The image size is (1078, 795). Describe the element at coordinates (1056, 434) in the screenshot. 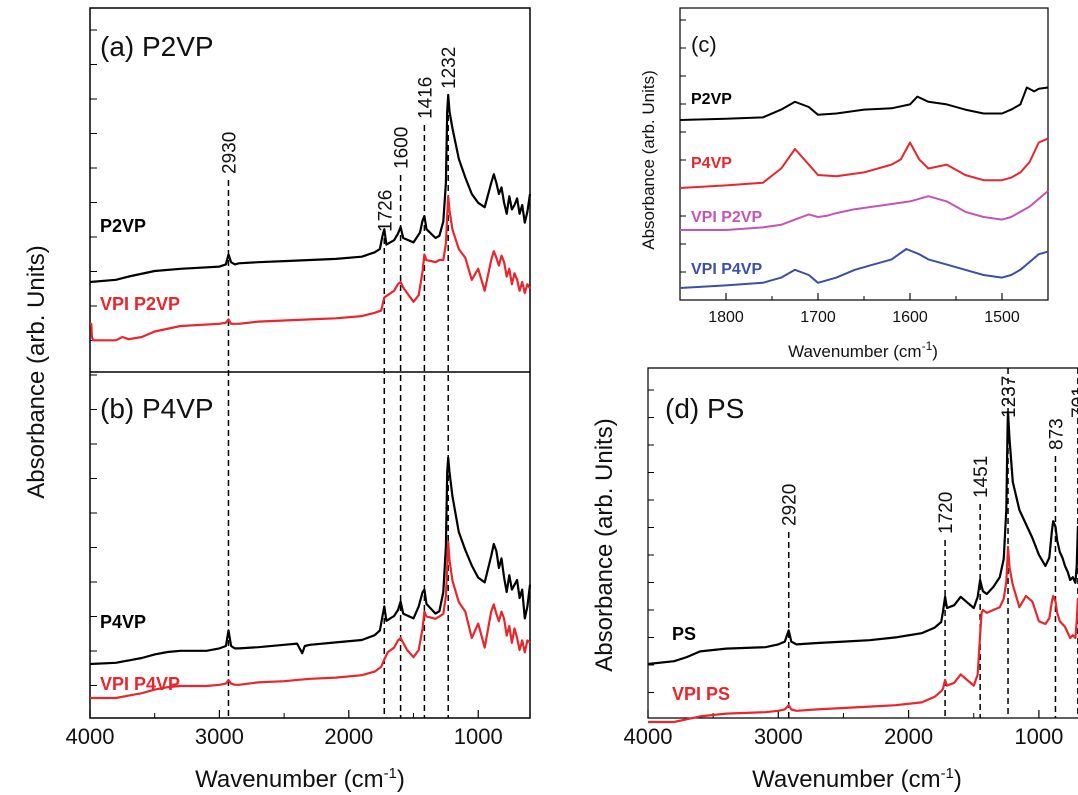

I see `peak-label: 873` at that location.